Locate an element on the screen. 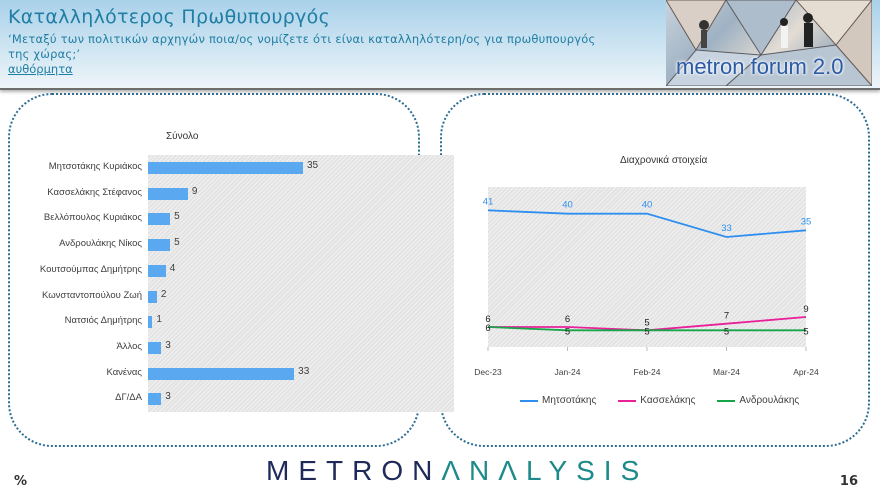 This screenshot has height=495, width=880. bar-row: Ανδρουλάκης Νίκος 5 is located at coordinates (256, 245).